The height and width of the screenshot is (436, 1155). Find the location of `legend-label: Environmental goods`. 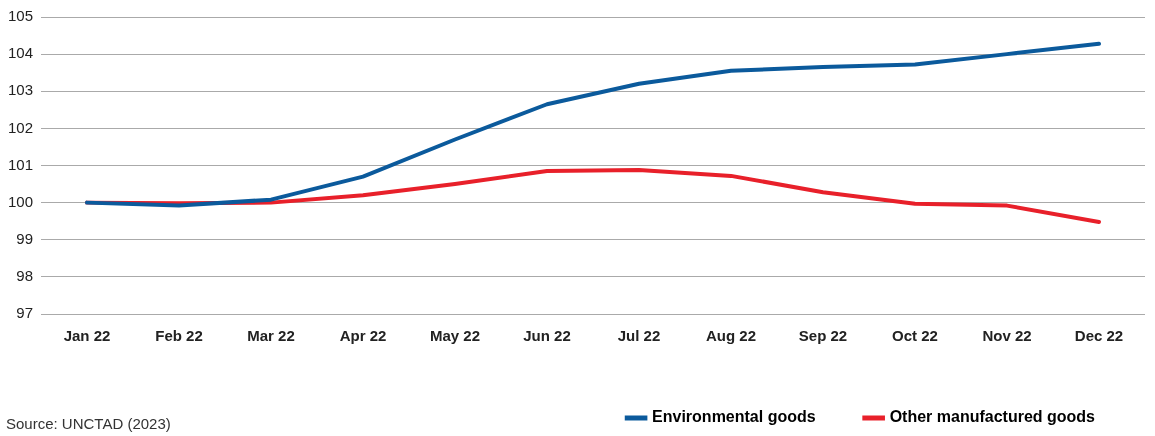

legend-label: Environmental goods is located at coordinates (734, 417).